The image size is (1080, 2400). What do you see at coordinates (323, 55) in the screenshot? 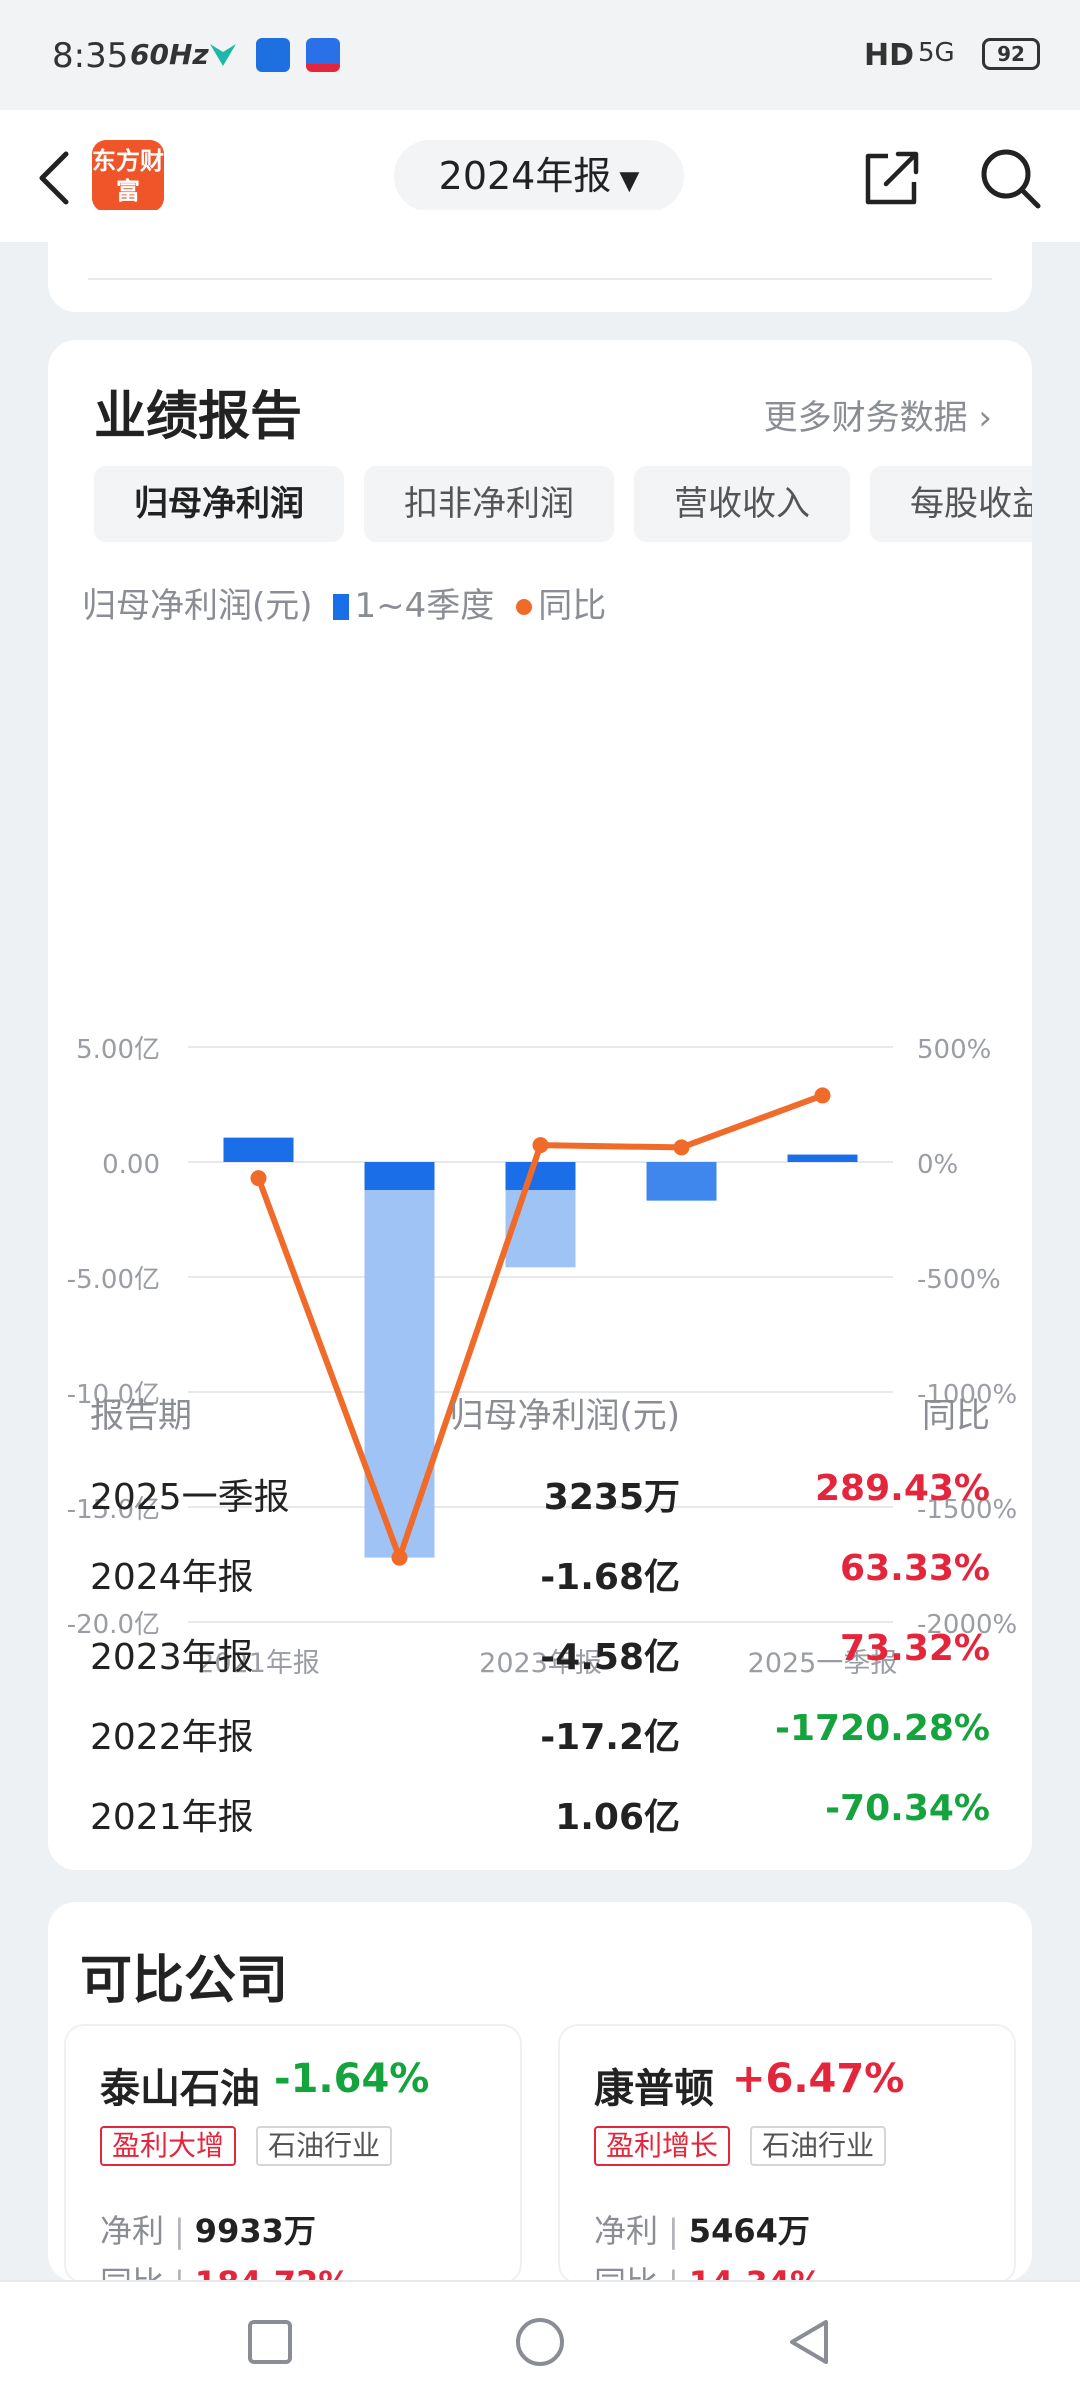
I see `alipay-notification-icon` at bounding box center [323, 55].